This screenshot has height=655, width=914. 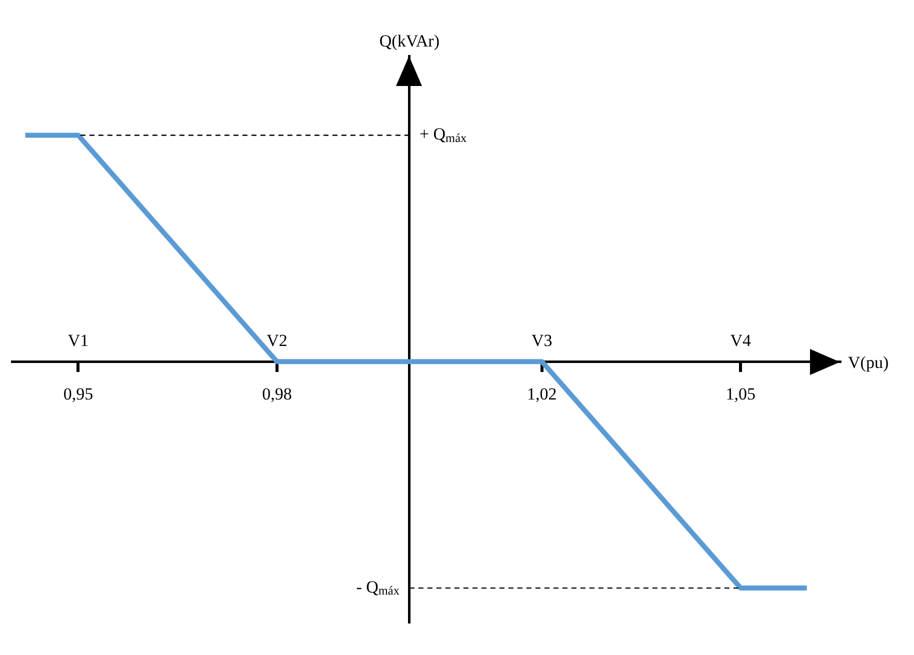 I want to click on x-tick-label: 1,02, so click(x=542, y=394).